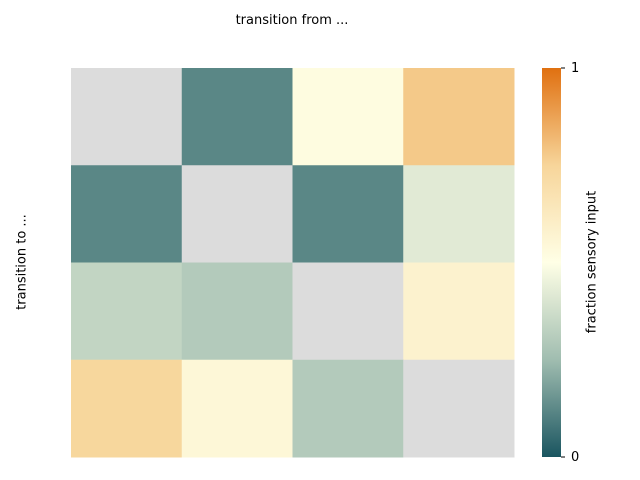  What do you see at coordinates (126, 312) in the screenshot?
I see `heatmap-cell-r2-c0` at bounding box center [126, 312].